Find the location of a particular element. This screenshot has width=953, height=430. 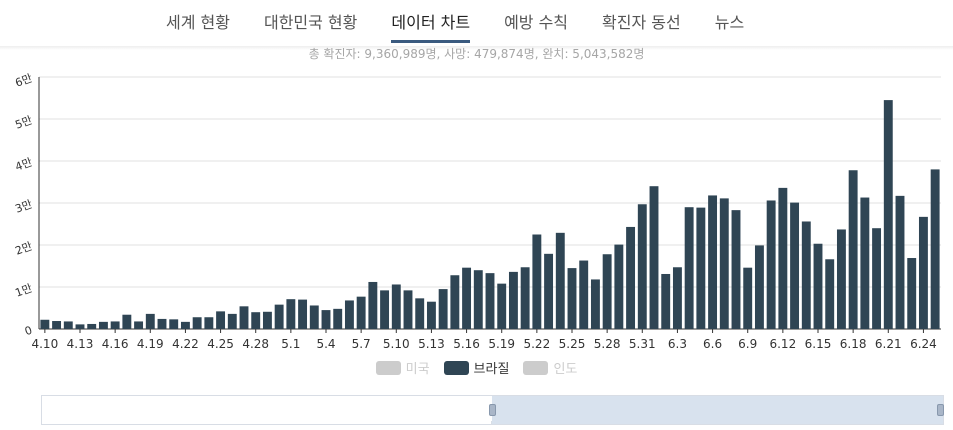

slider-left-handle is located at coordinates (492, 410).